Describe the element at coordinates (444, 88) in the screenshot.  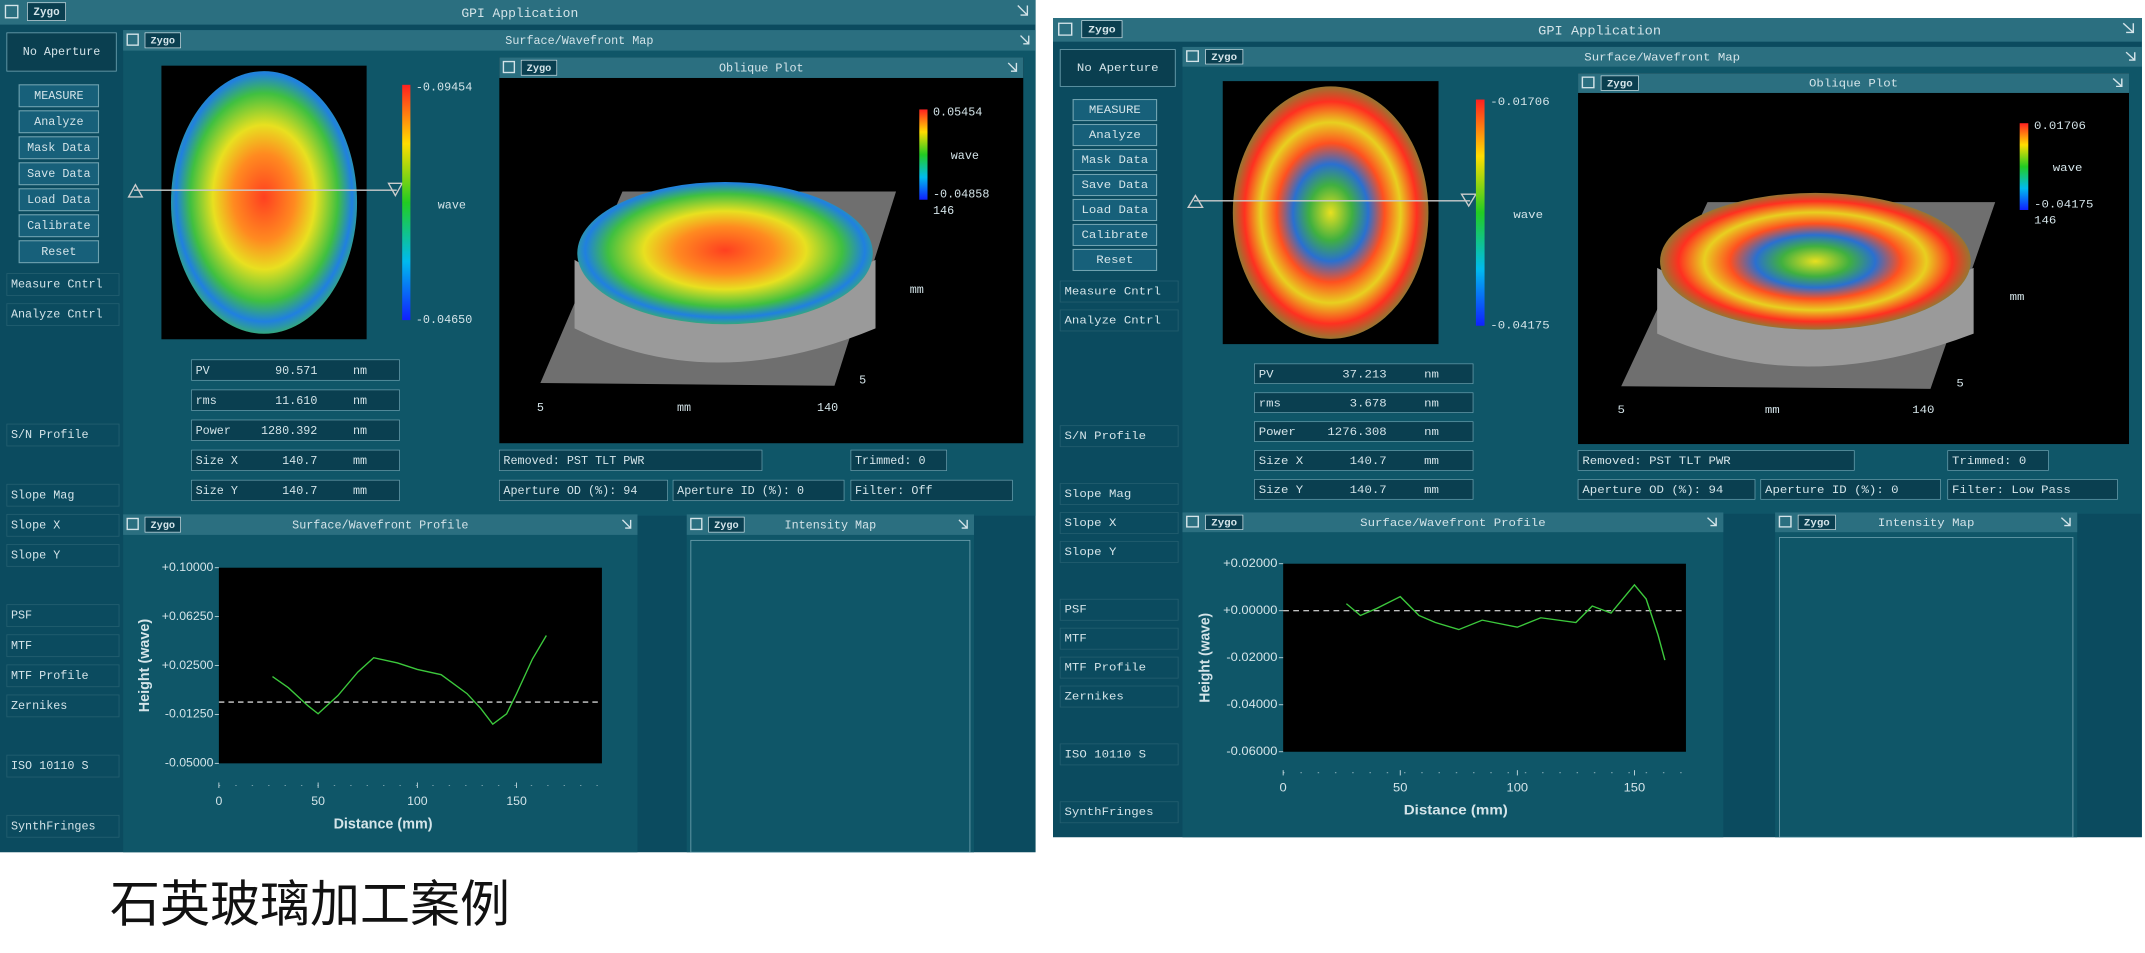
I see `scale-max: -0.09454` at that location.